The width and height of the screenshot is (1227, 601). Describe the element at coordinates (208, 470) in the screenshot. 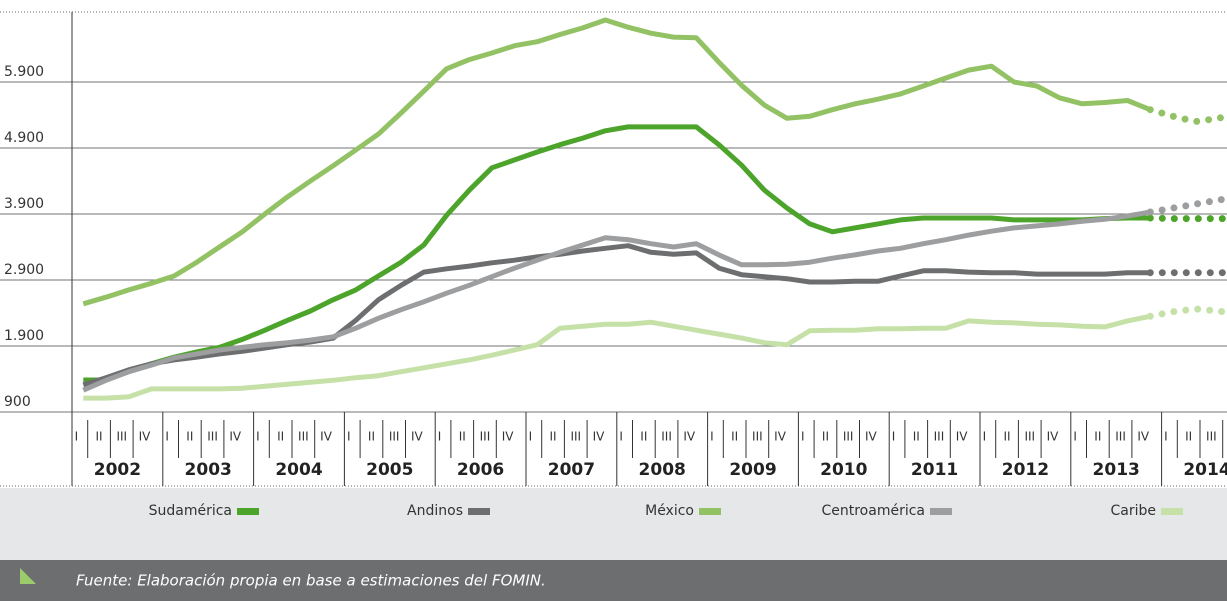

I see `year-label: 2003` at that location.